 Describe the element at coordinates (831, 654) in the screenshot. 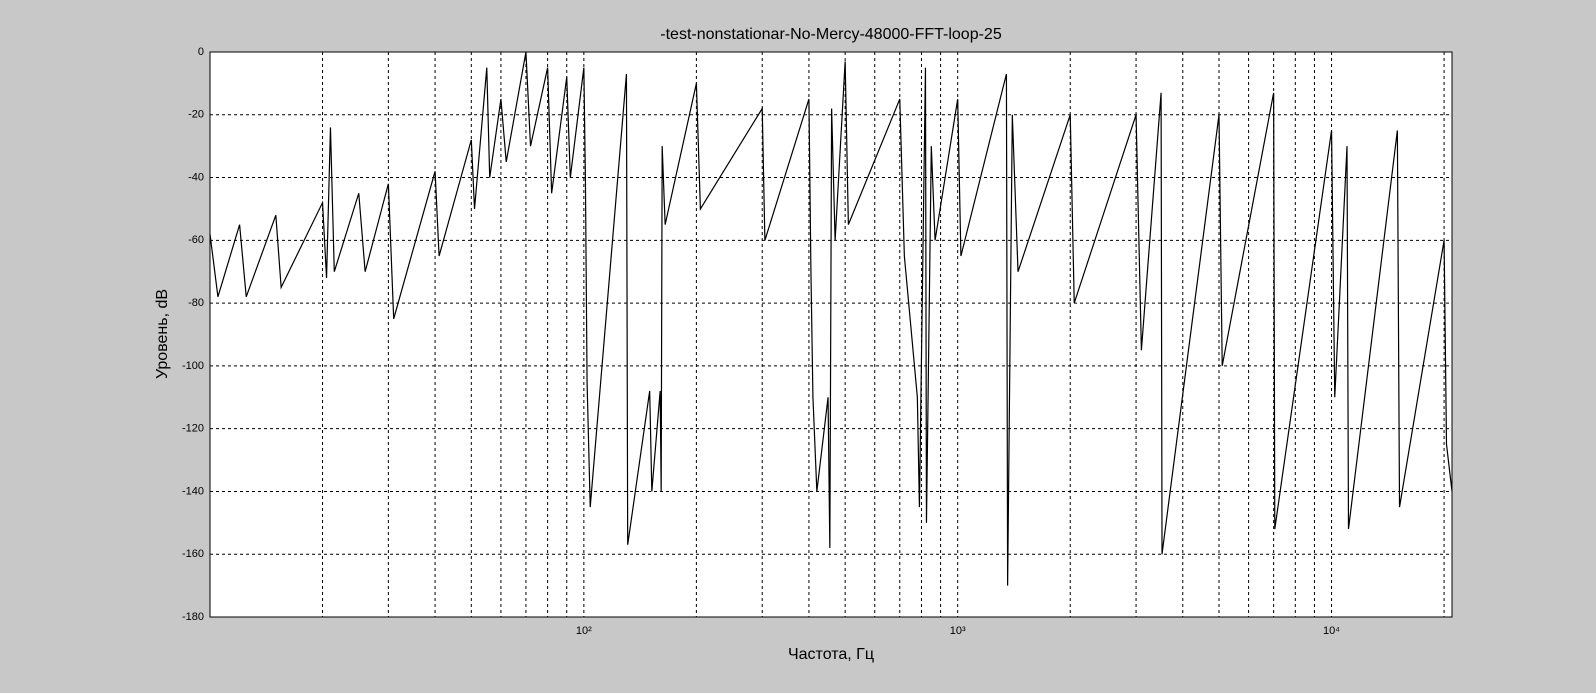

I see `x-axis-label: Частота, Гц` at that location.